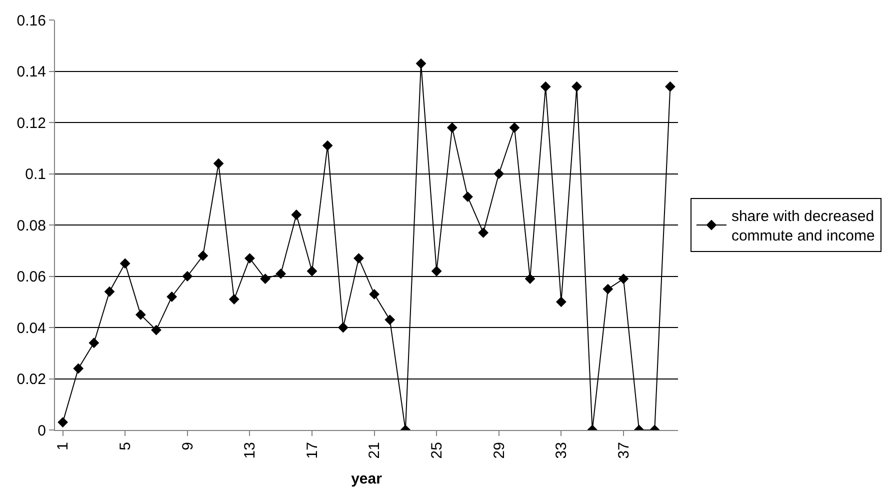 The height and width of the screenshot is (494, 891). I want to click on x-tick-label: 37, so click(623, 450).